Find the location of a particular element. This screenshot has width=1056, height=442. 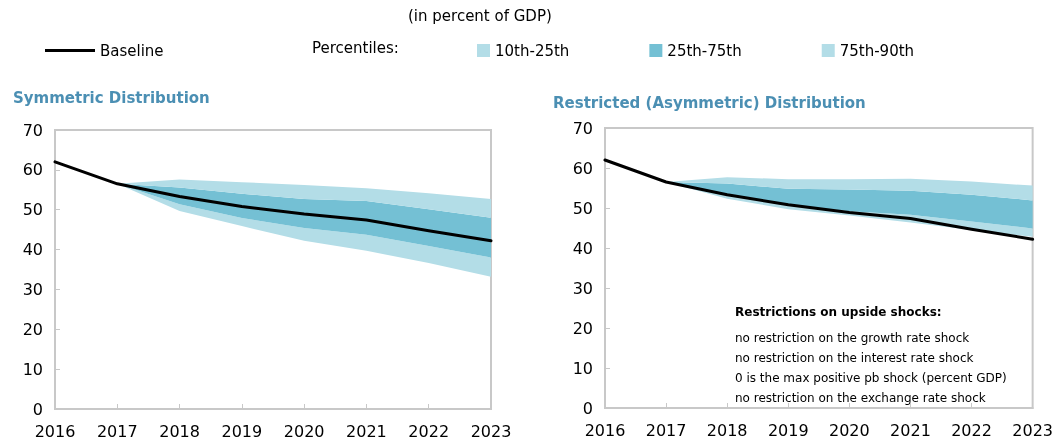

annotation: Restrictions on upside shocks: is located at coordinates (838, 312).